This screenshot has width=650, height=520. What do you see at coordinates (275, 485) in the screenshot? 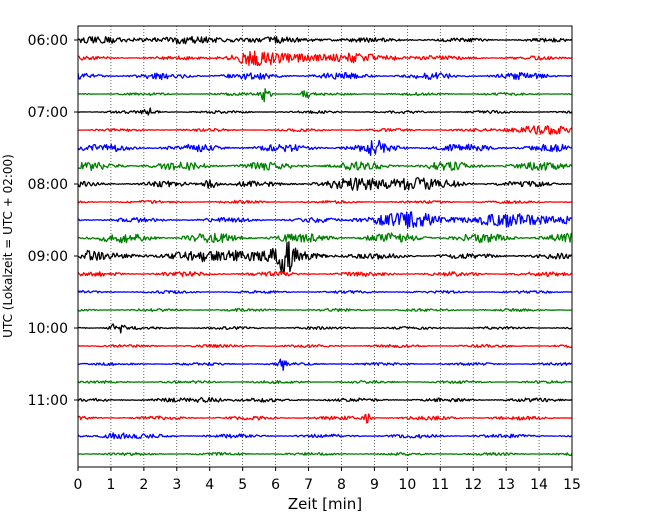
I see `x-tick-label-6: 6` at bounding box center [275, 485].